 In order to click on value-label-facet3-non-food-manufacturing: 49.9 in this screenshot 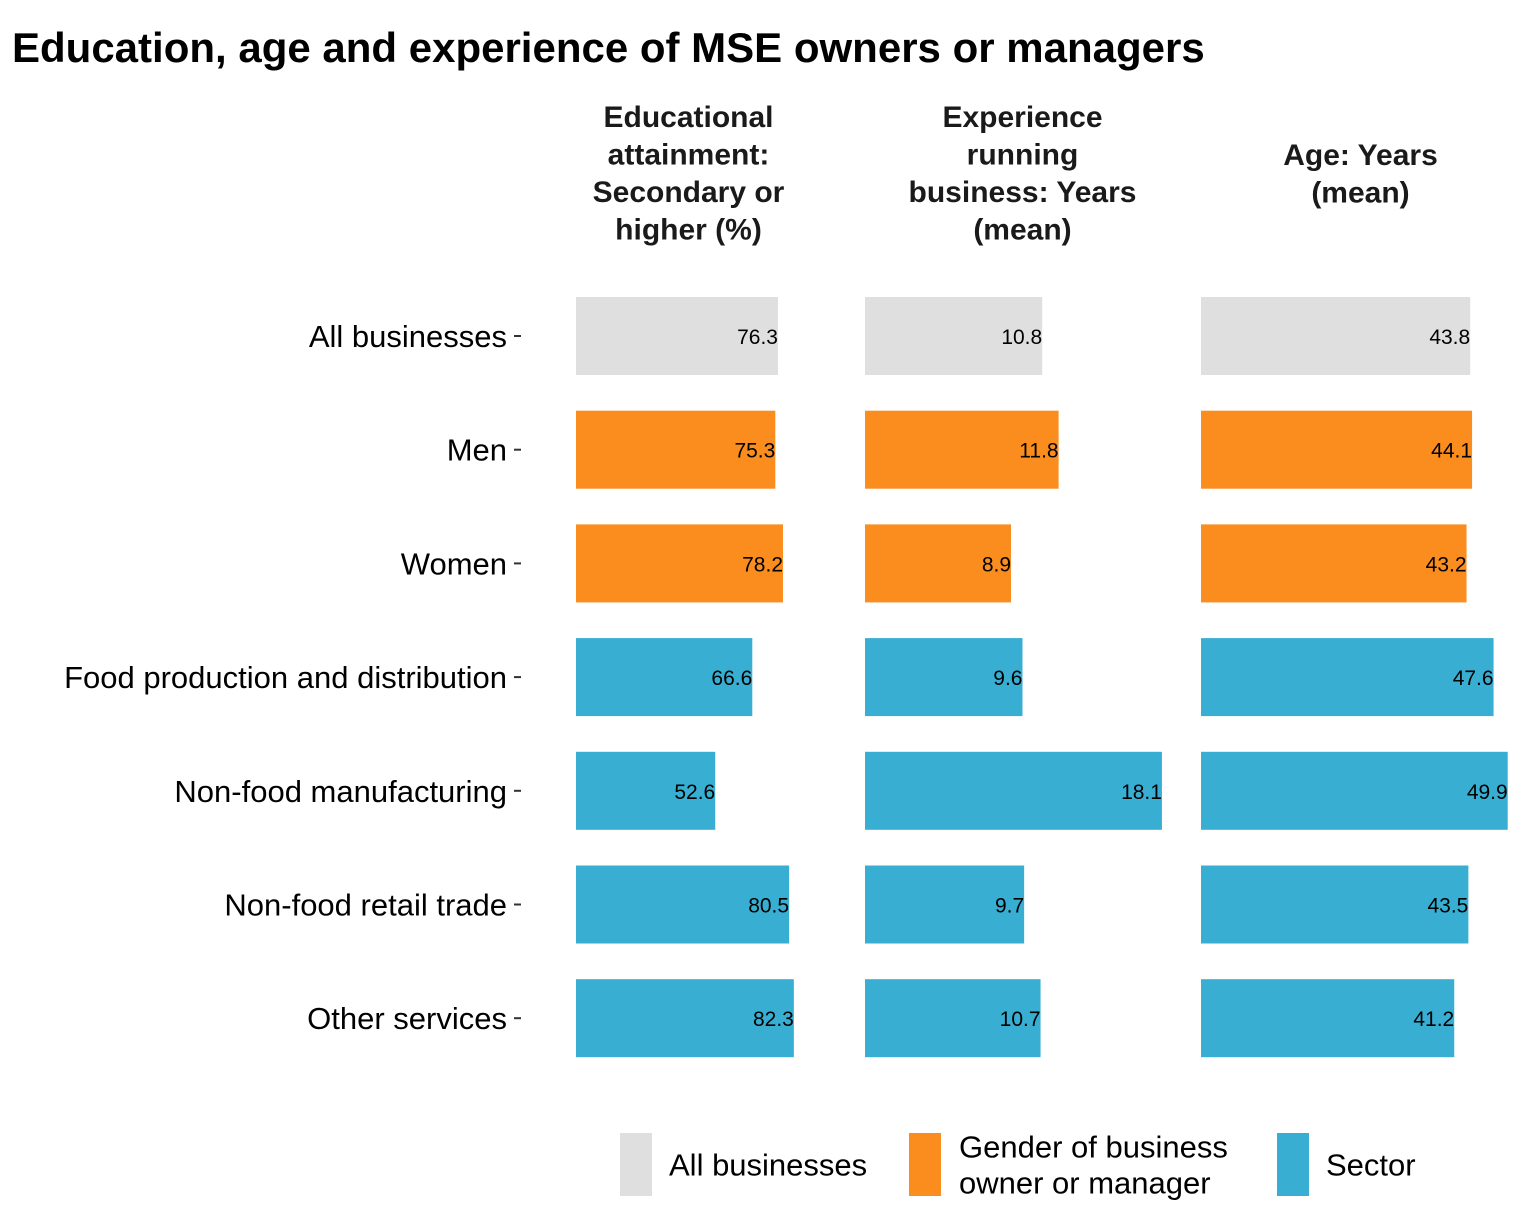, I will do `click(1487, 792)`.